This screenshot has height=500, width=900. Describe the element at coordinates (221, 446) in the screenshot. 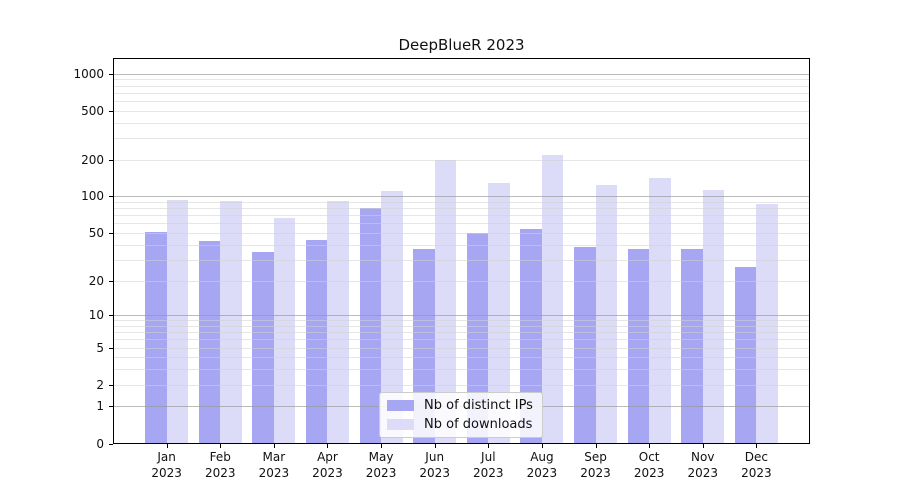

I see `x-tick-mark-feb` at that location.